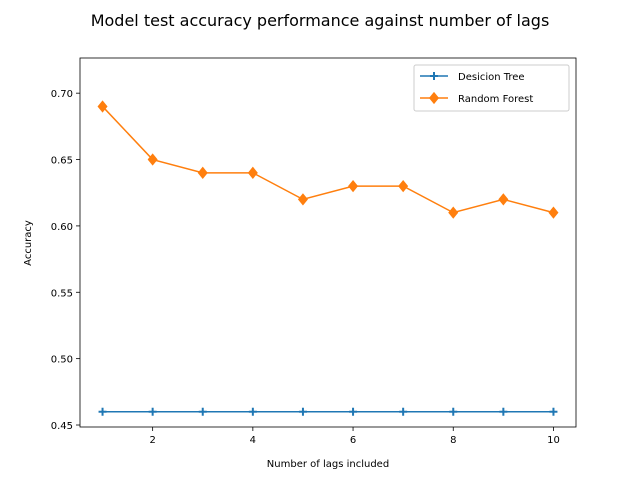  Describe the element at coordinates (62, 426) in the screenshot. I see `y-tick-label: 0.45` at that location.